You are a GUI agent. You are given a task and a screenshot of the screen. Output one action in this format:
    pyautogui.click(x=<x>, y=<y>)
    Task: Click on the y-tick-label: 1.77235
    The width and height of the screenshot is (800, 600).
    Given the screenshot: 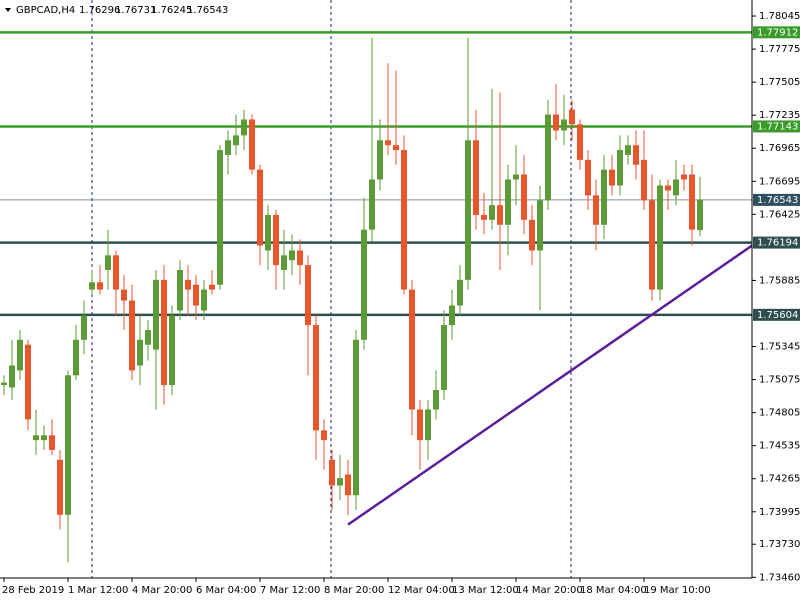 What is the action you would take?
    pyautogui.click(x=779, y=115)
    